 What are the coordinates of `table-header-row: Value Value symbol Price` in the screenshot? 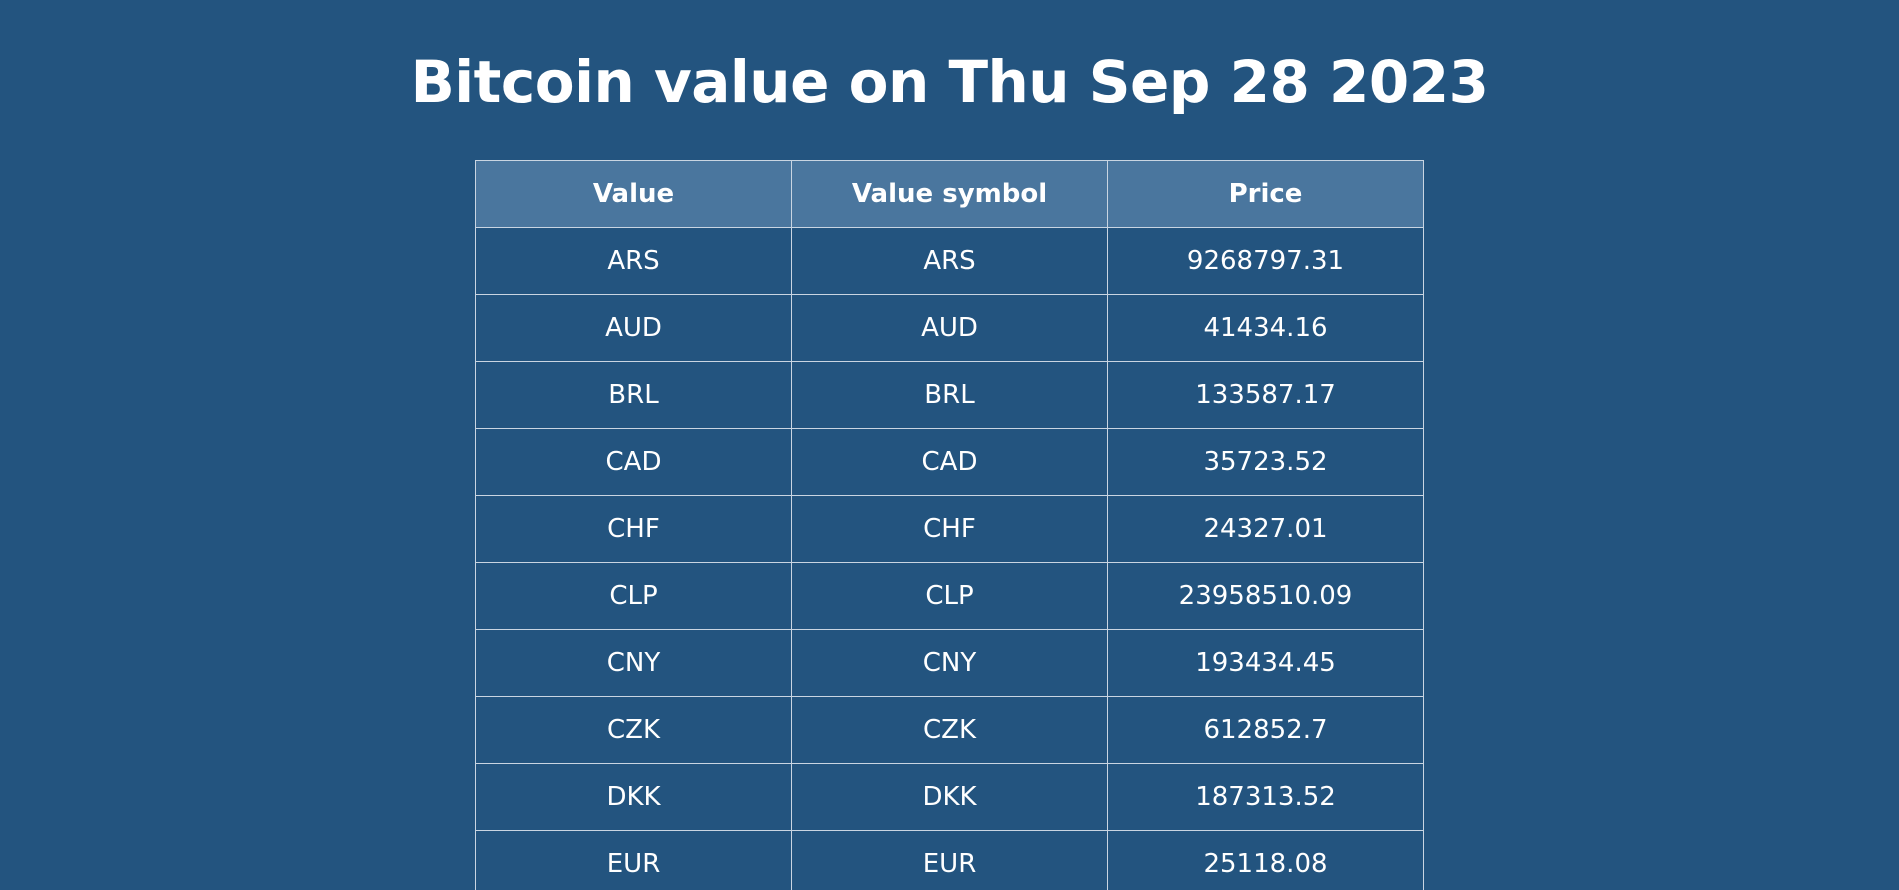 It's located at (949, 194).